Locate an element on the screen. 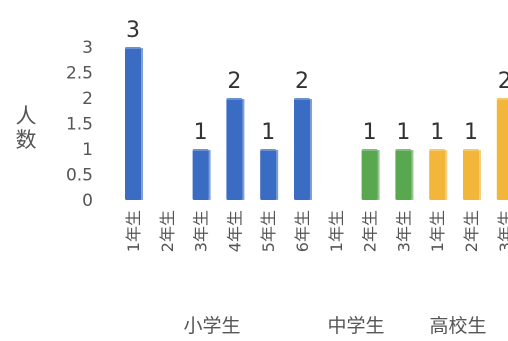  y-tick-label: 1 is located at coordinates (87, 150).